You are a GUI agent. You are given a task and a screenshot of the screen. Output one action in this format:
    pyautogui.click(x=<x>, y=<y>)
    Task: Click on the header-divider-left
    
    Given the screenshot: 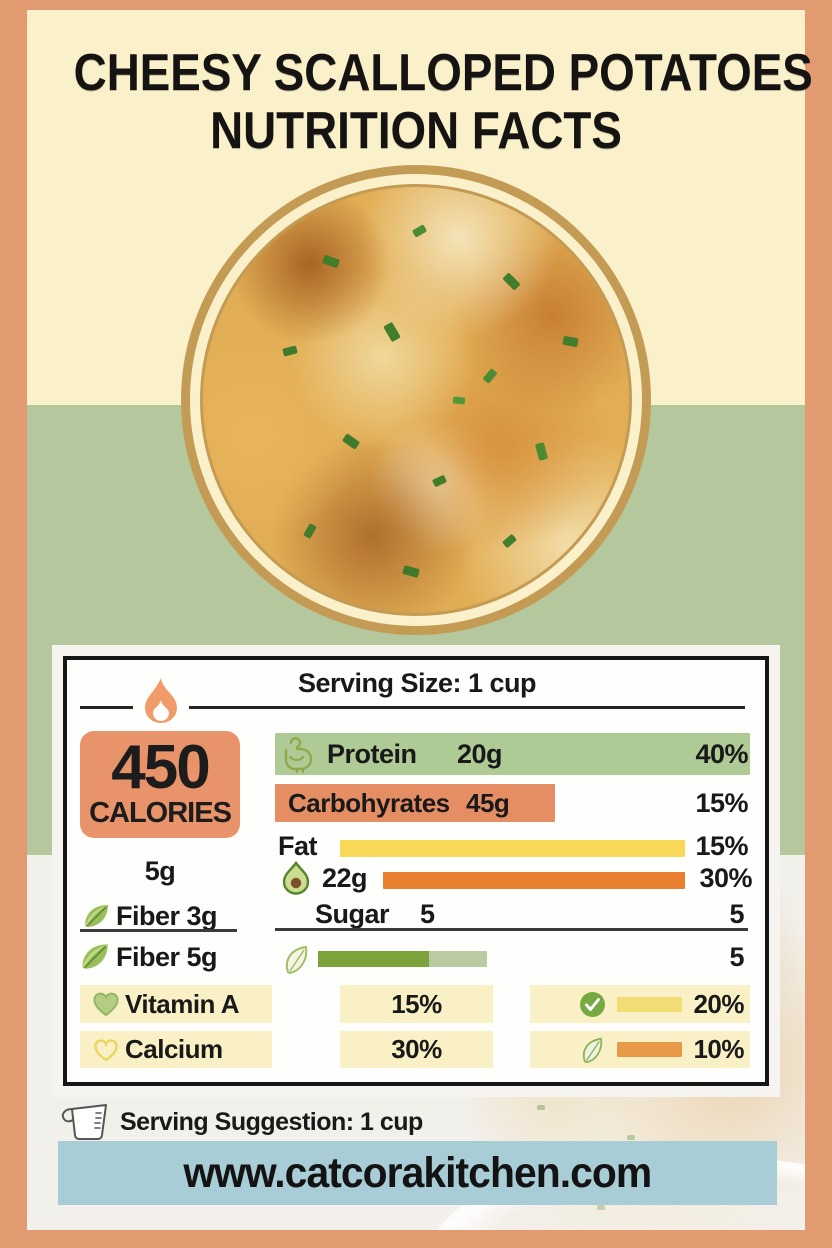 What is the action you would take?
    pyautogui.click(x=106, y=707)
    